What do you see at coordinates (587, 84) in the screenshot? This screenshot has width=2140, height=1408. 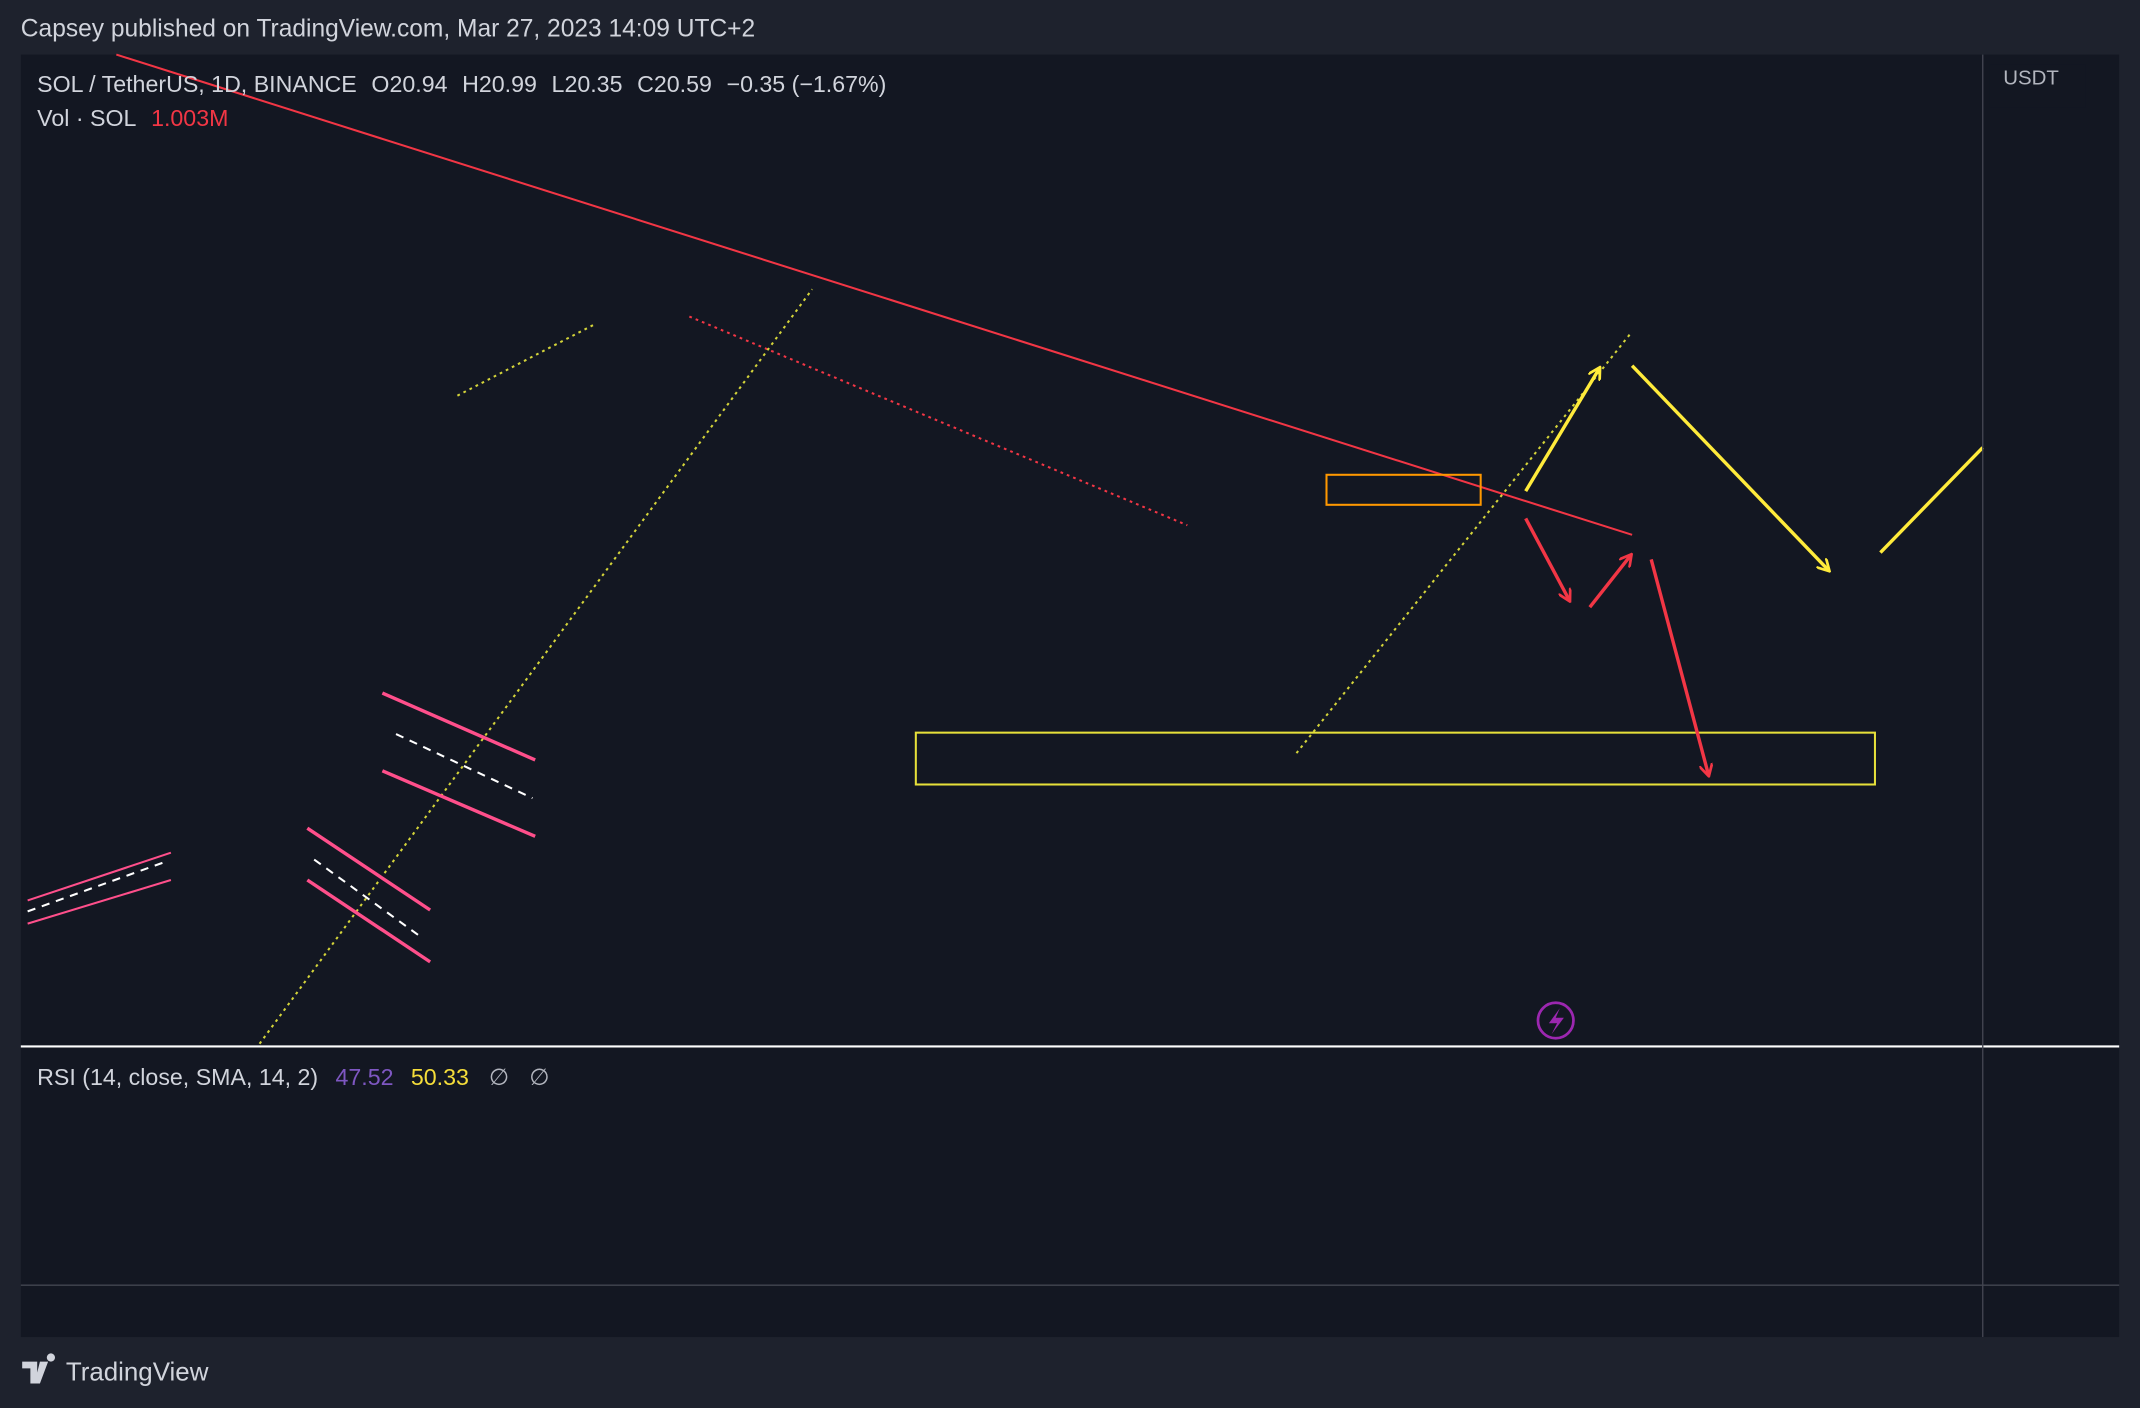 I see `legend-low: L20.35` at bounding box center [587, 84].